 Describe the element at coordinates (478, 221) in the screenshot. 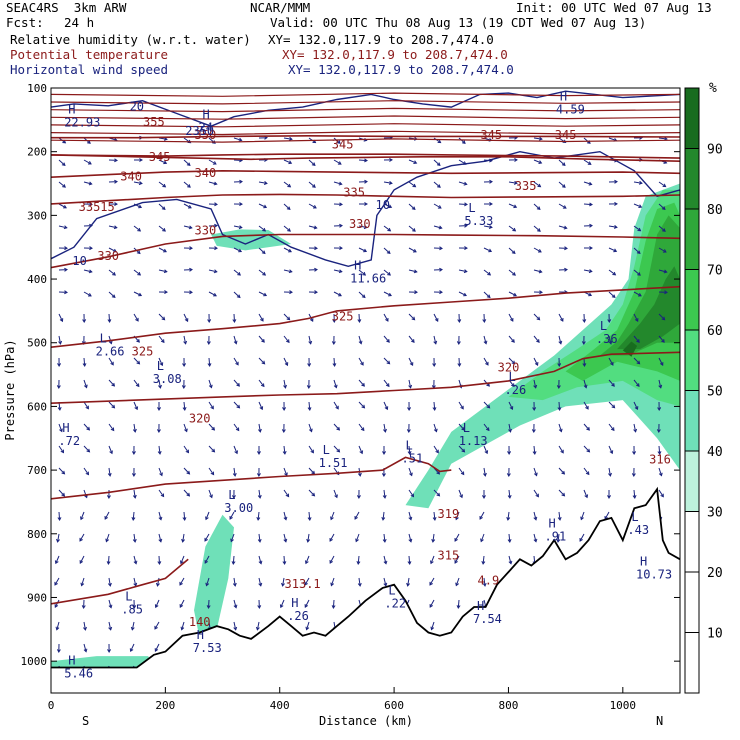

I see `extremum-value: 5.33` at that location.